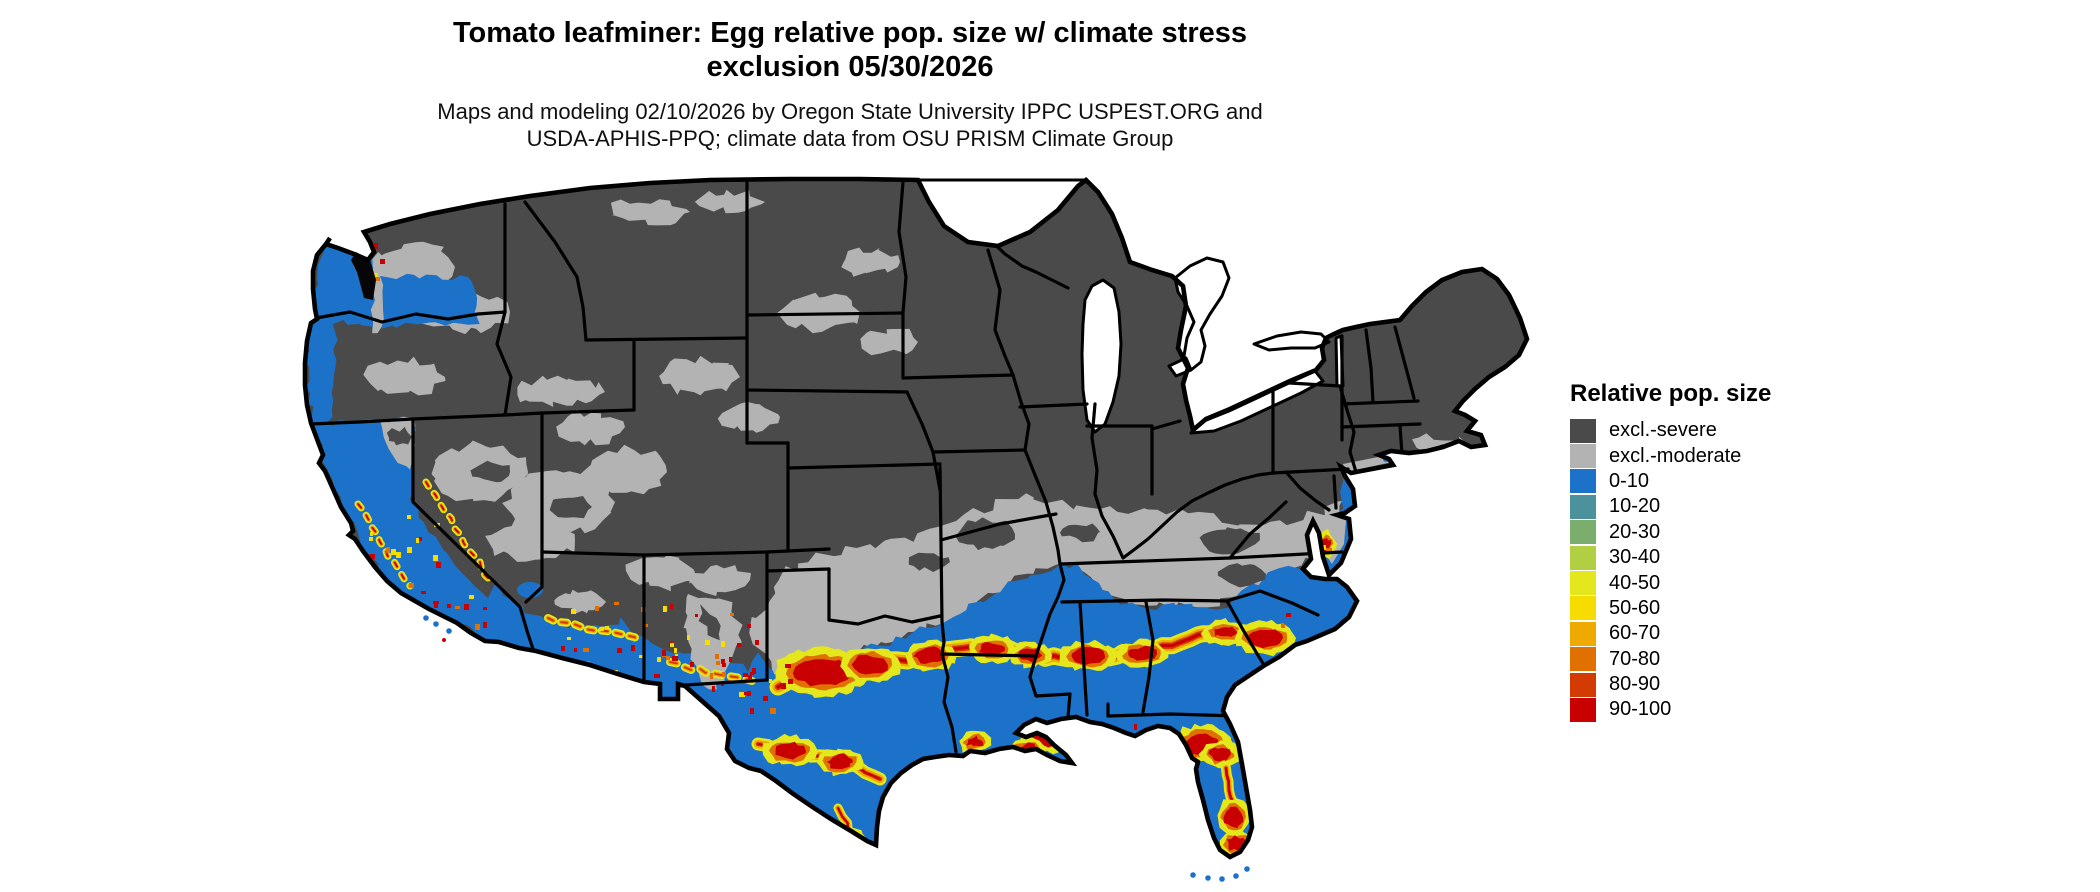 This screenshot has width=2100, height=892. What do you see at coordinates (1635, 658) in the screenshot?
I see `legend-label: 70-80` at bounding box center [1635, 658].